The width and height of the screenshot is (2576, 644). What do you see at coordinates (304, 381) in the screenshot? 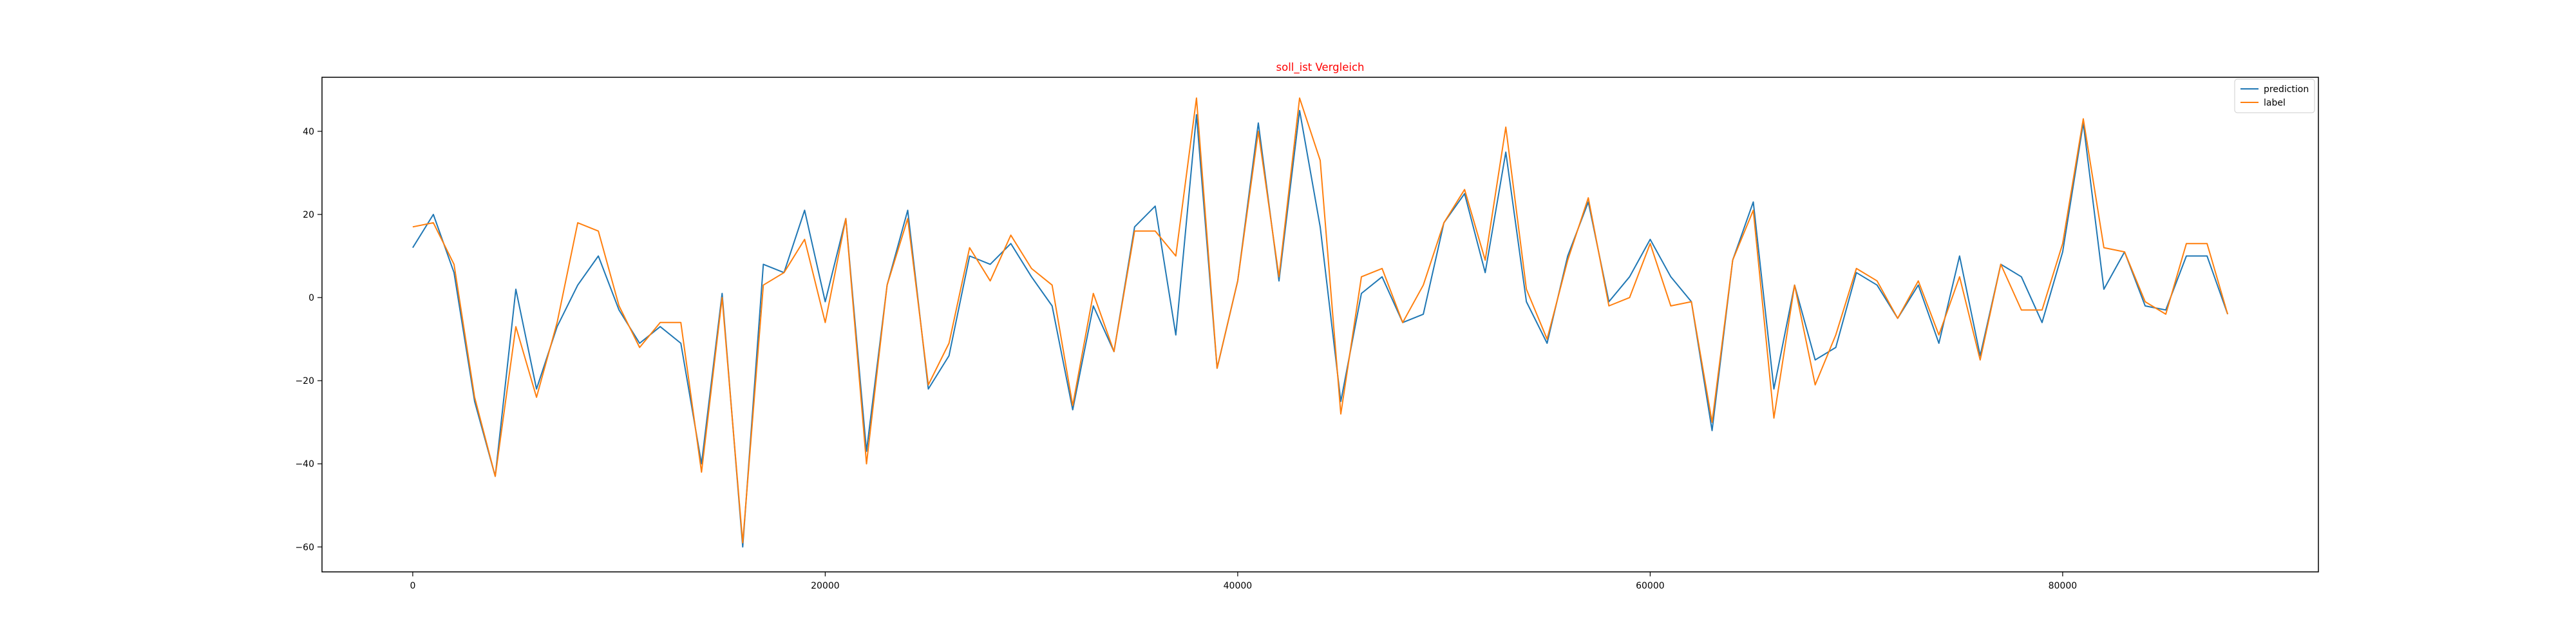
I see `y-tick-label: −20` at bounding box center [304, 381].